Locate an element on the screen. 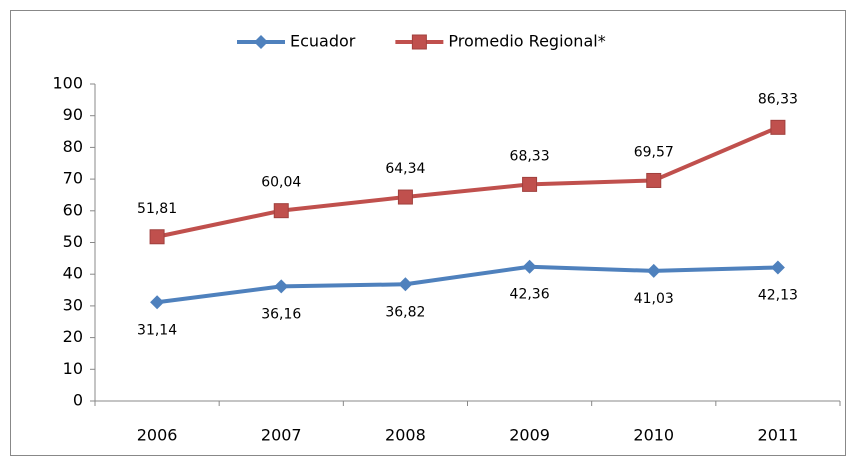 The width and height of the screenshot is (856, 464). y-tick-label: 0 is located at coordinates (78, 400).